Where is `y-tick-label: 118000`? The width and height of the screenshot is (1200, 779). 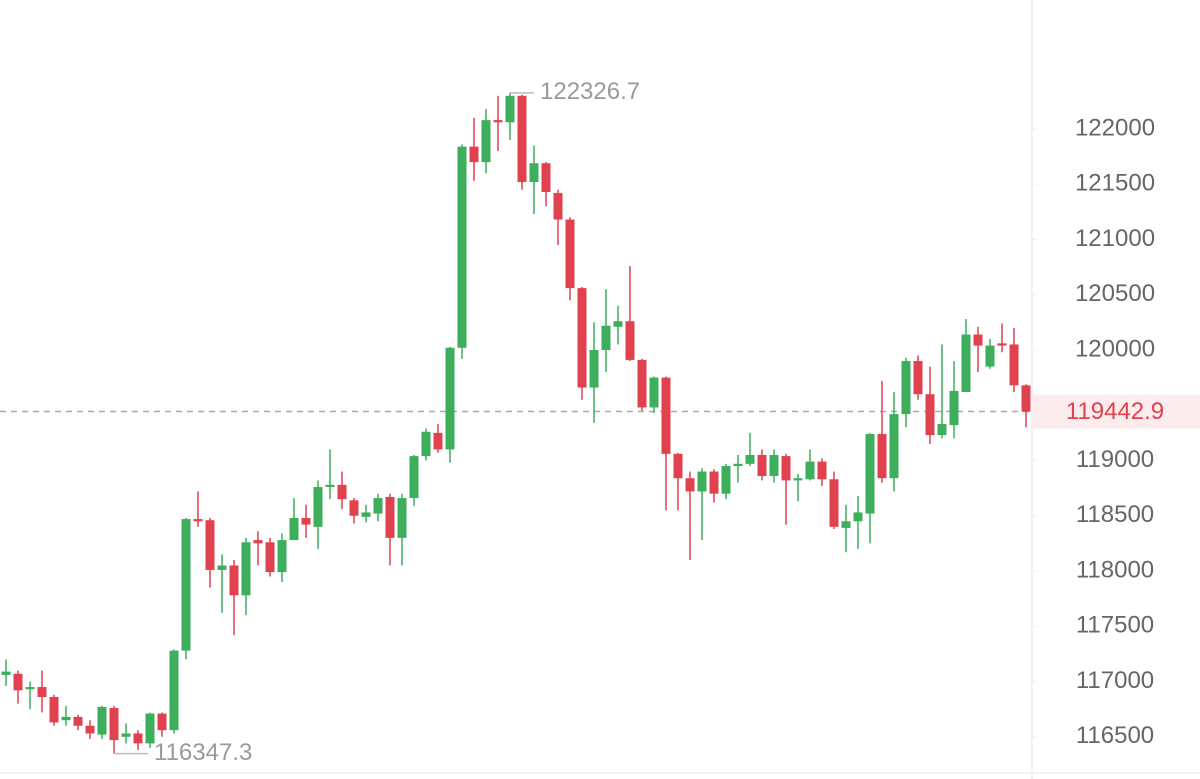 y-tick-label: 118000 is located at coordinates (1115, 569).